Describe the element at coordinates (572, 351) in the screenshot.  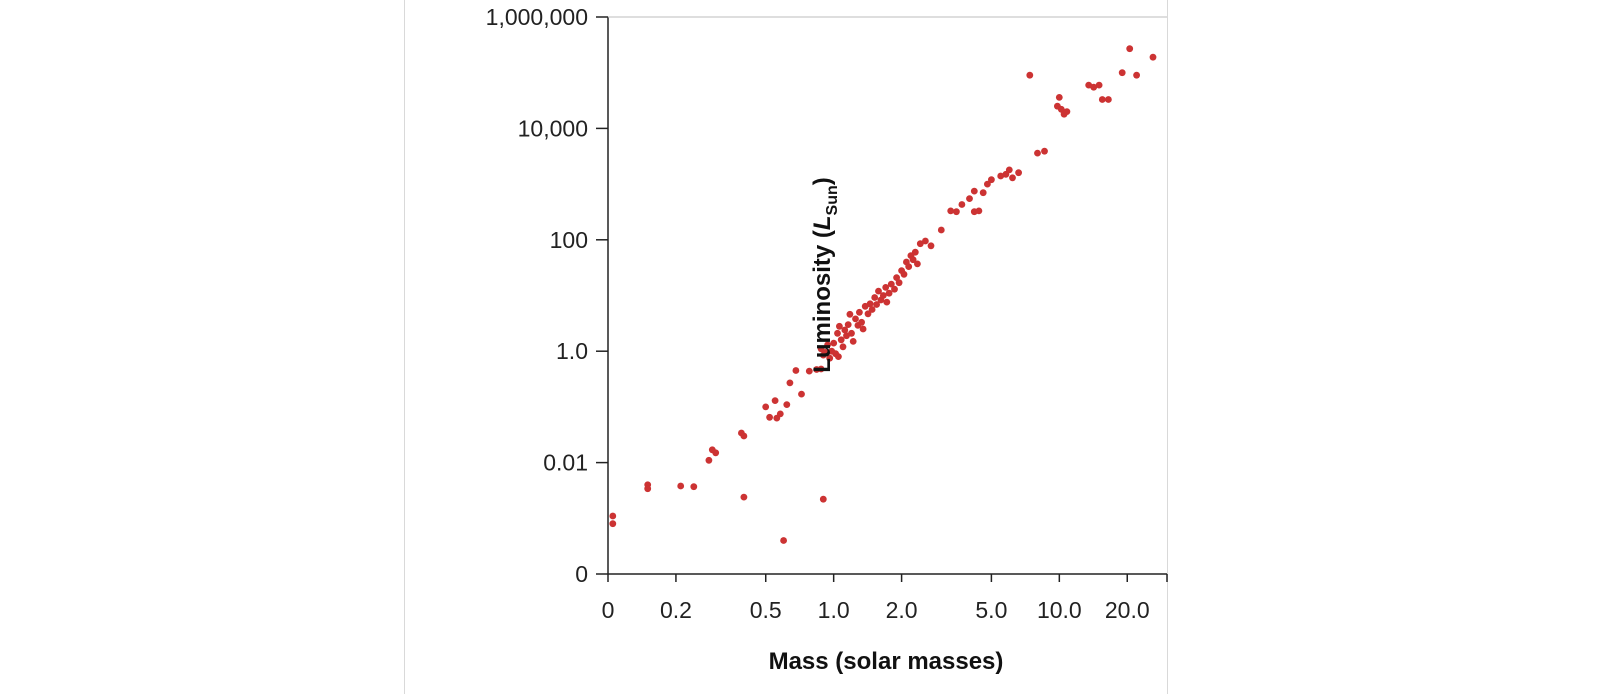
I see `y-tick-label: 1.0` at that location.